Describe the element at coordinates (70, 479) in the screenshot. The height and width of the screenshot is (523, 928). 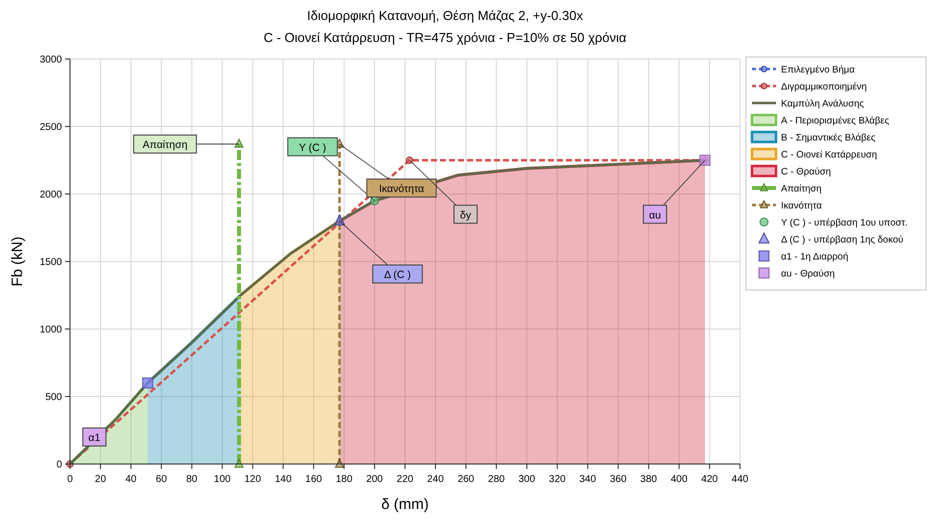
I see `x-tick-label: 0` at that location.